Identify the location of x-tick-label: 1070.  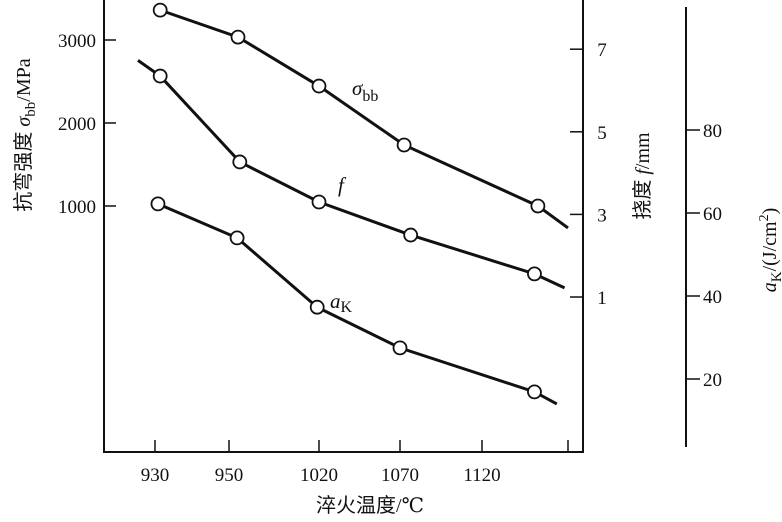
(400, 475).